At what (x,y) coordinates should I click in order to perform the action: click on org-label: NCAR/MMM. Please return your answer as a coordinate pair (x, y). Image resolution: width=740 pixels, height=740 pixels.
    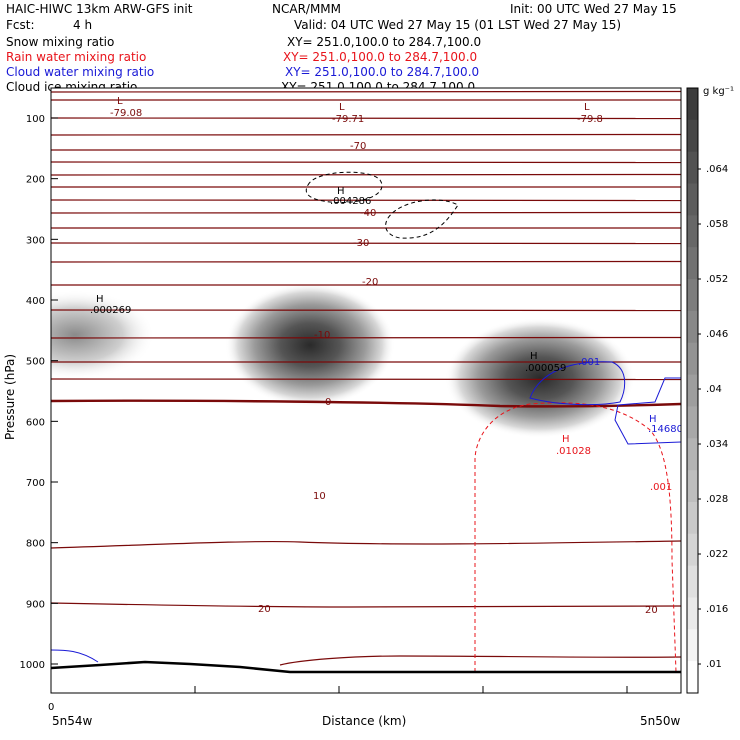
    Looking at the image, I should click on (306, 9).